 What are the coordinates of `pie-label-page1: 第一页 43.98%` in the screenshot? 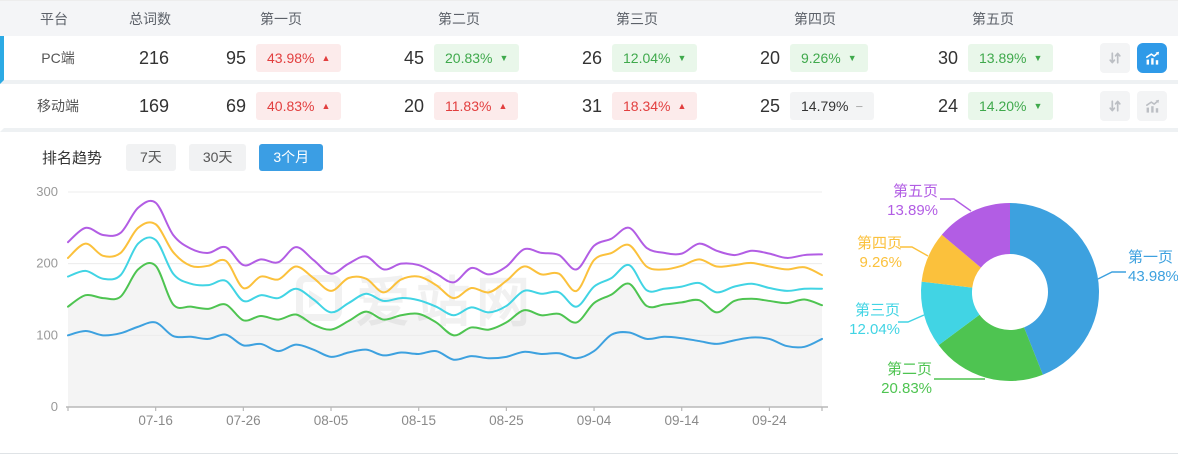 It's located at (1153, 267).